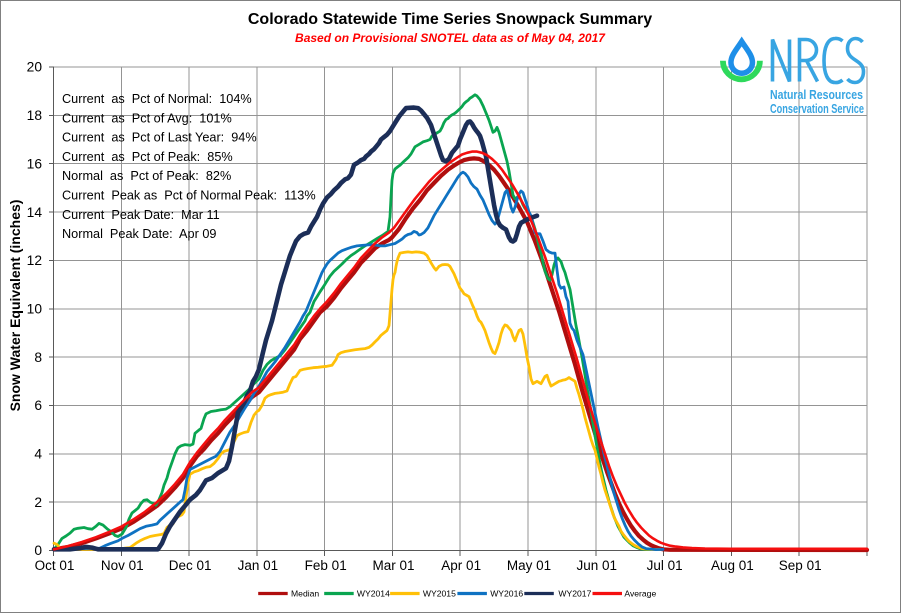  Describe the element at coordinates (393, 565) in the screenshot. I see `svg-text: Mar 01` at that location.